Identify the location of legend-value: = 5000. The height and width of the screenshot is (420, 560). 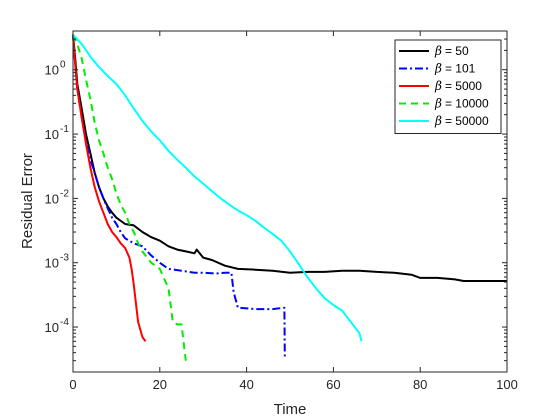
(463, 86).